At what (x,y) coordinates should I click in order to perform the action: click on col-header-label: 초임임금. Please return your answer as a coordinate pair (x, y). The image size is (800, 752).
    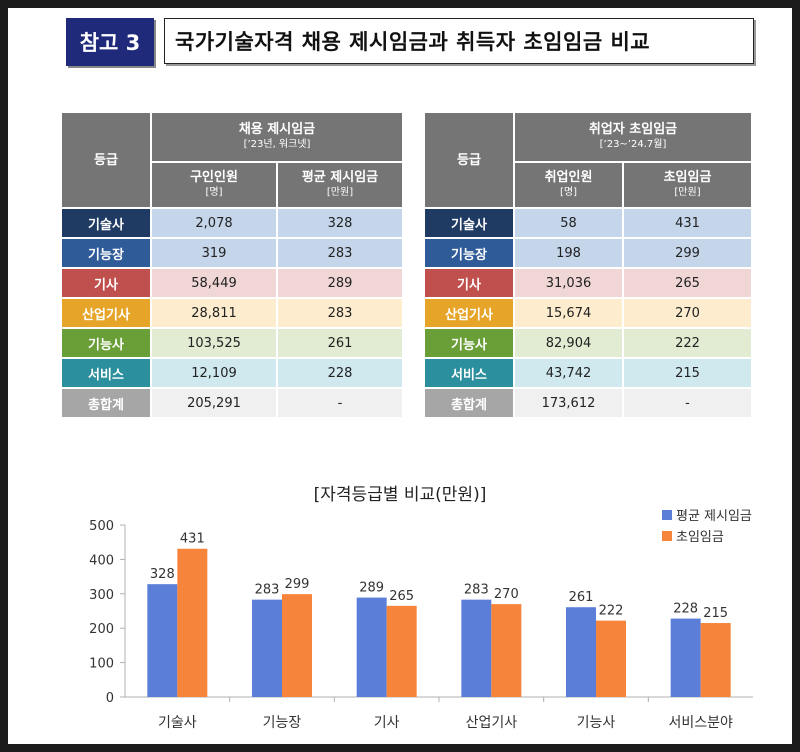
    Looking at the image, I should click on (687, 177).